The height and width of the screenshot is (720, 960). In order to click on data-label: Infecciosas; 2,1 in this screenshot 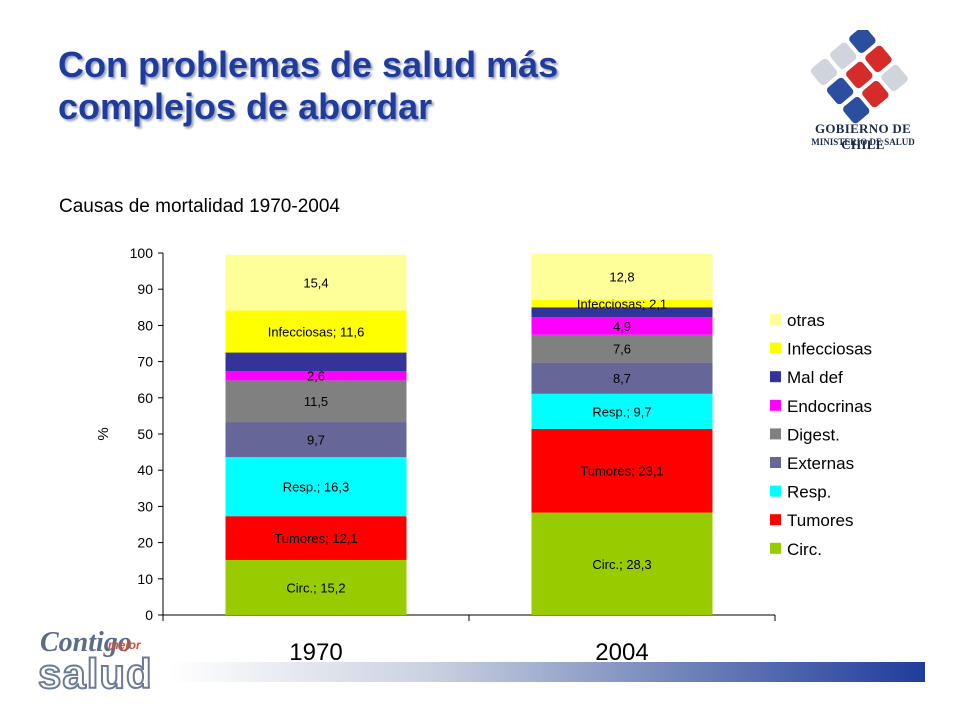, I will do `click(622, 303)`.